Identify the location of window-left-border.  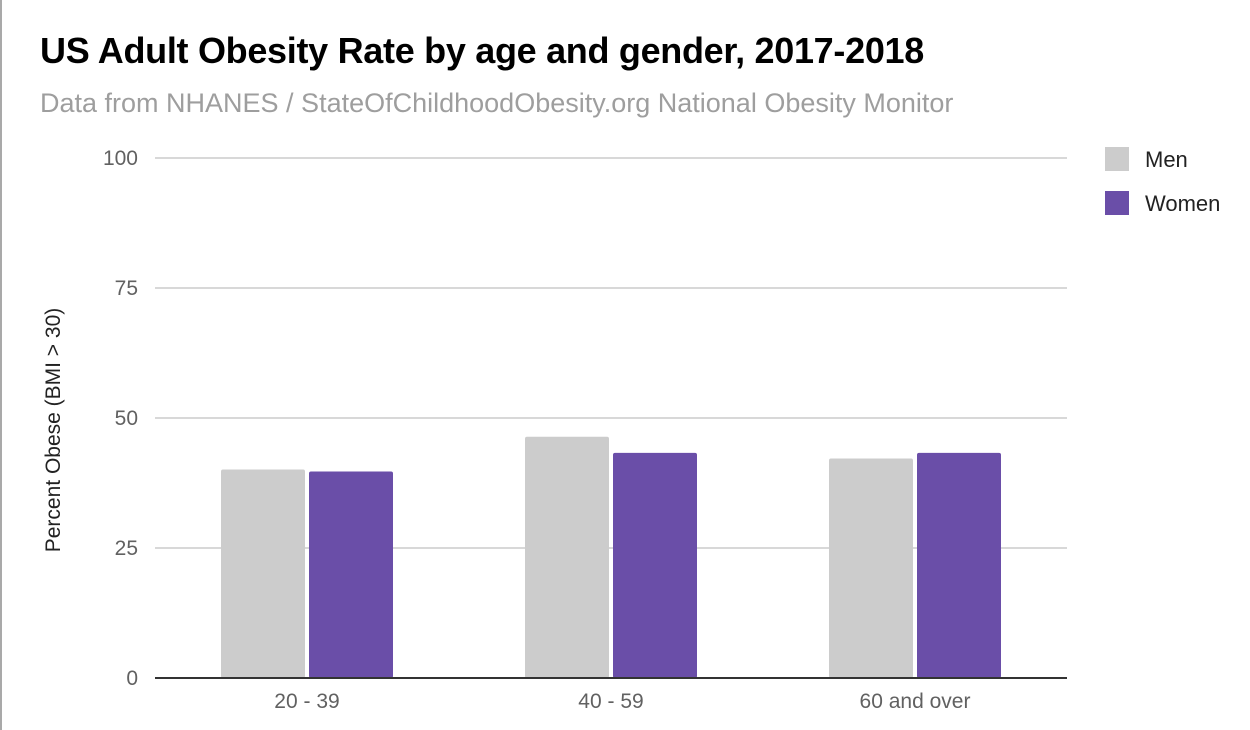
(1, 365).